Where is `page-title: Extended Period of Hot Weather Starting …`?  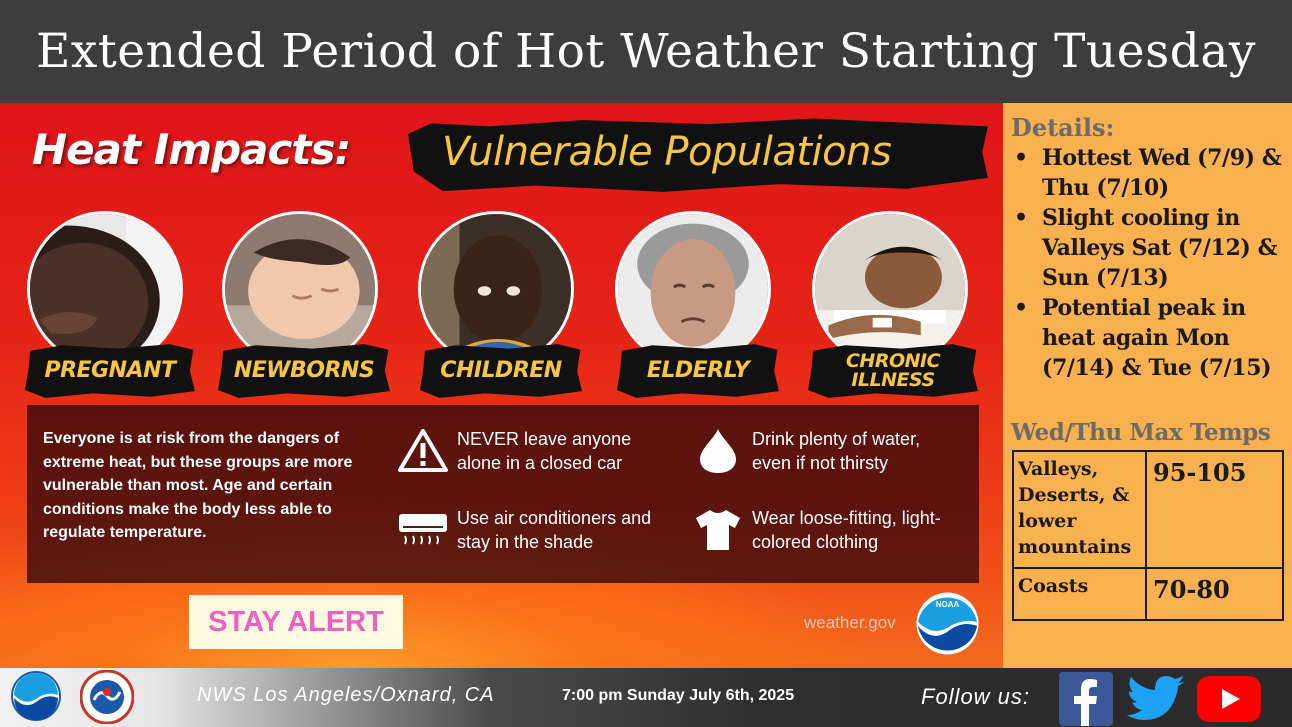
page-title: Extended Period of Hot Weather Starting … is located at coordinates (646, 51).